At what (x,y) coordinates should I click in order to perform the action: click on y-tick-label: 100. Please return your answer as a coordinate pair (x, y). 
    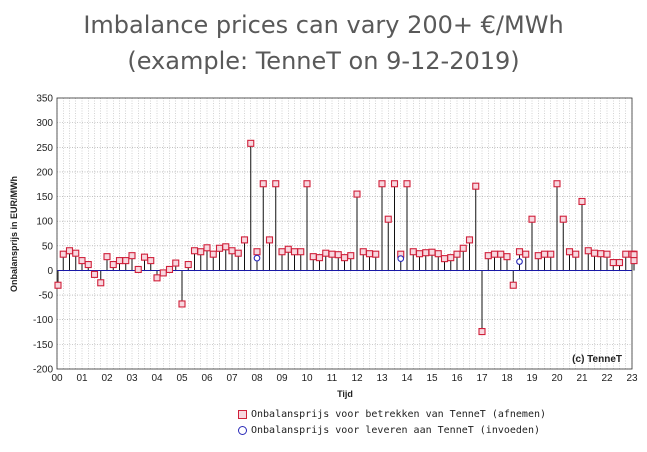
    Looking at the image, I should click on (44, 222).